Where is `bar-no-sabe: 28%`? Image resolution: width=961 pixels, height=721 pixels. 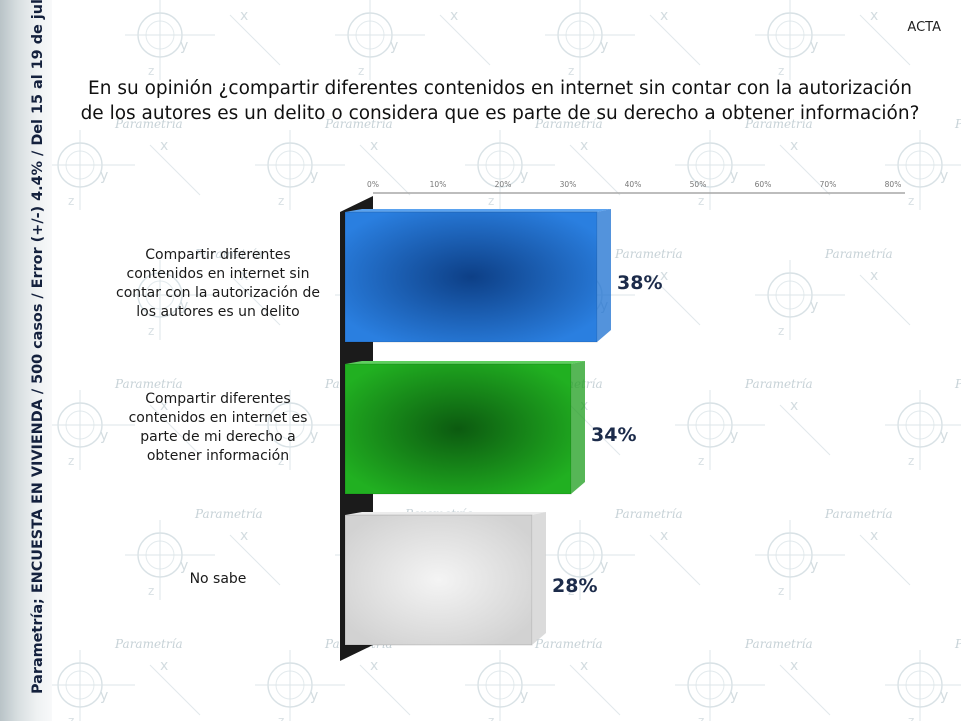
bar-no-sabe: 28% is located at coordinates (470, 579).